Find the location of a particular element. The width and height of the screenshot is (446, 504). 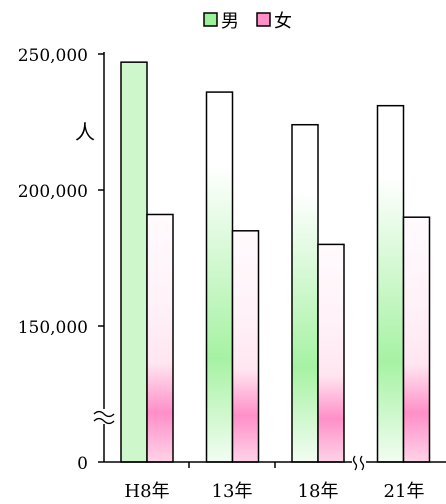

x-category-label: 21年 is located at coordinates (404, 491).